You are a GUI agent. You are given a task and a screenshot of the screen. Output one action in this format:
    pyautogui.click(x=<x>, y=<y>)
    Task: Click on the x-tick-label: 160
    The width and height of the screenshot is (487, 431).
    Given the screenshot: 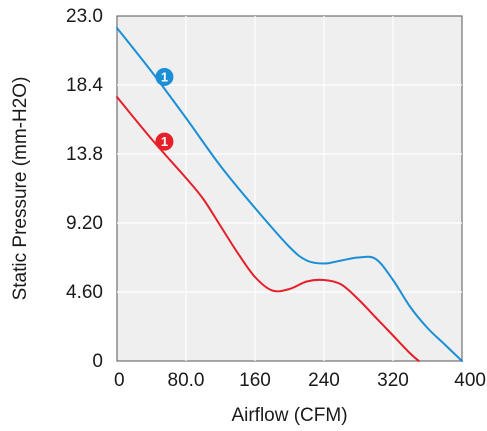 What is the action you would take?
    pyautogui.click(x=255, y=380)
    